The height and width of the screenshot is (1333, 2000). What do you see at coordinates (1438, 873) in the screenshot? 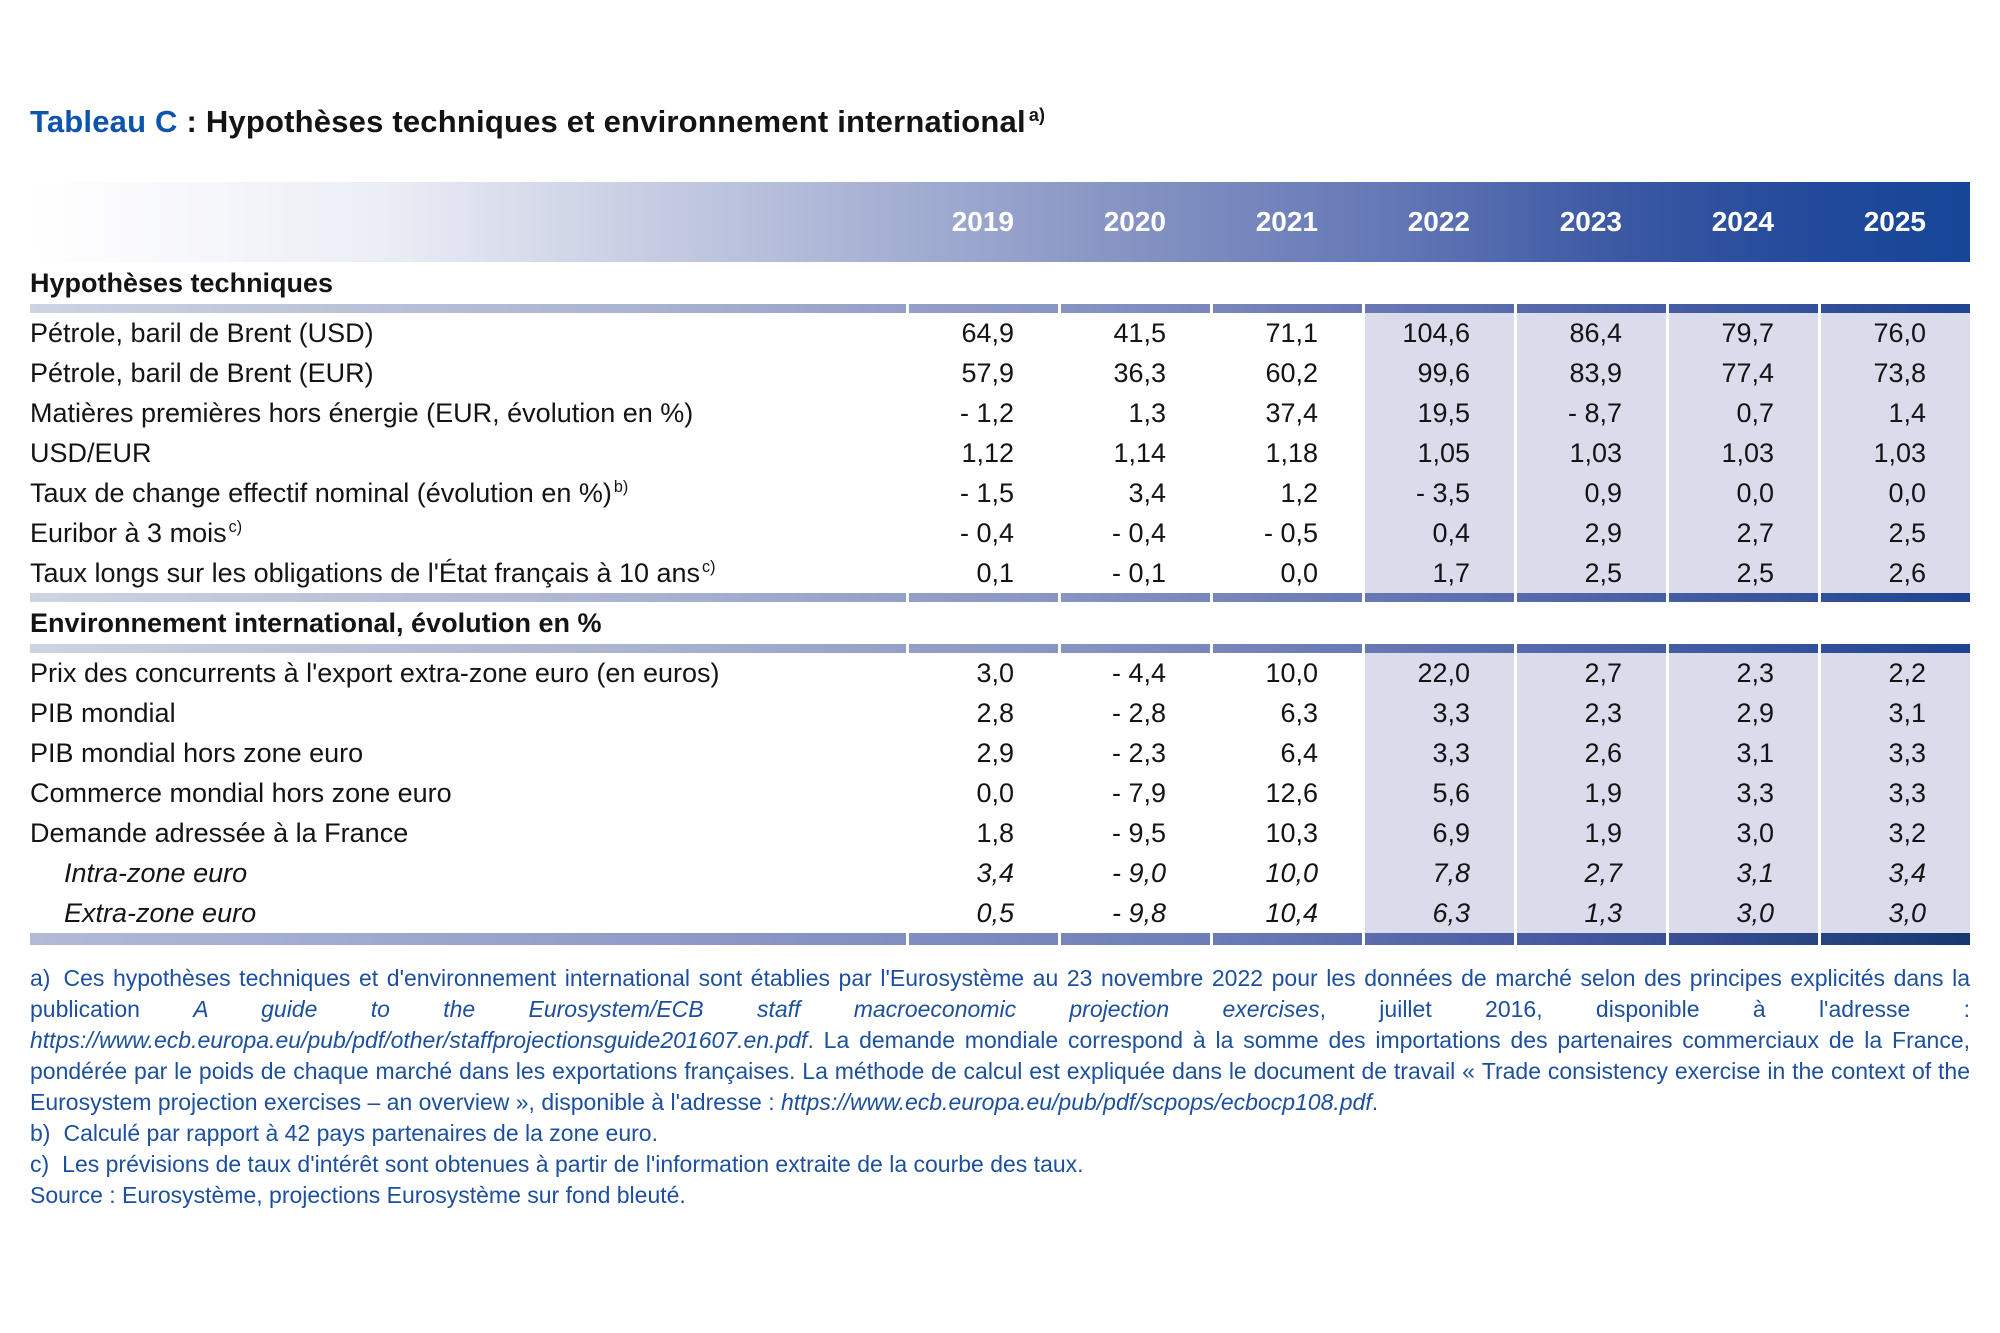
I see `value-cell: 7,8` at bounding box center [1438, 873].